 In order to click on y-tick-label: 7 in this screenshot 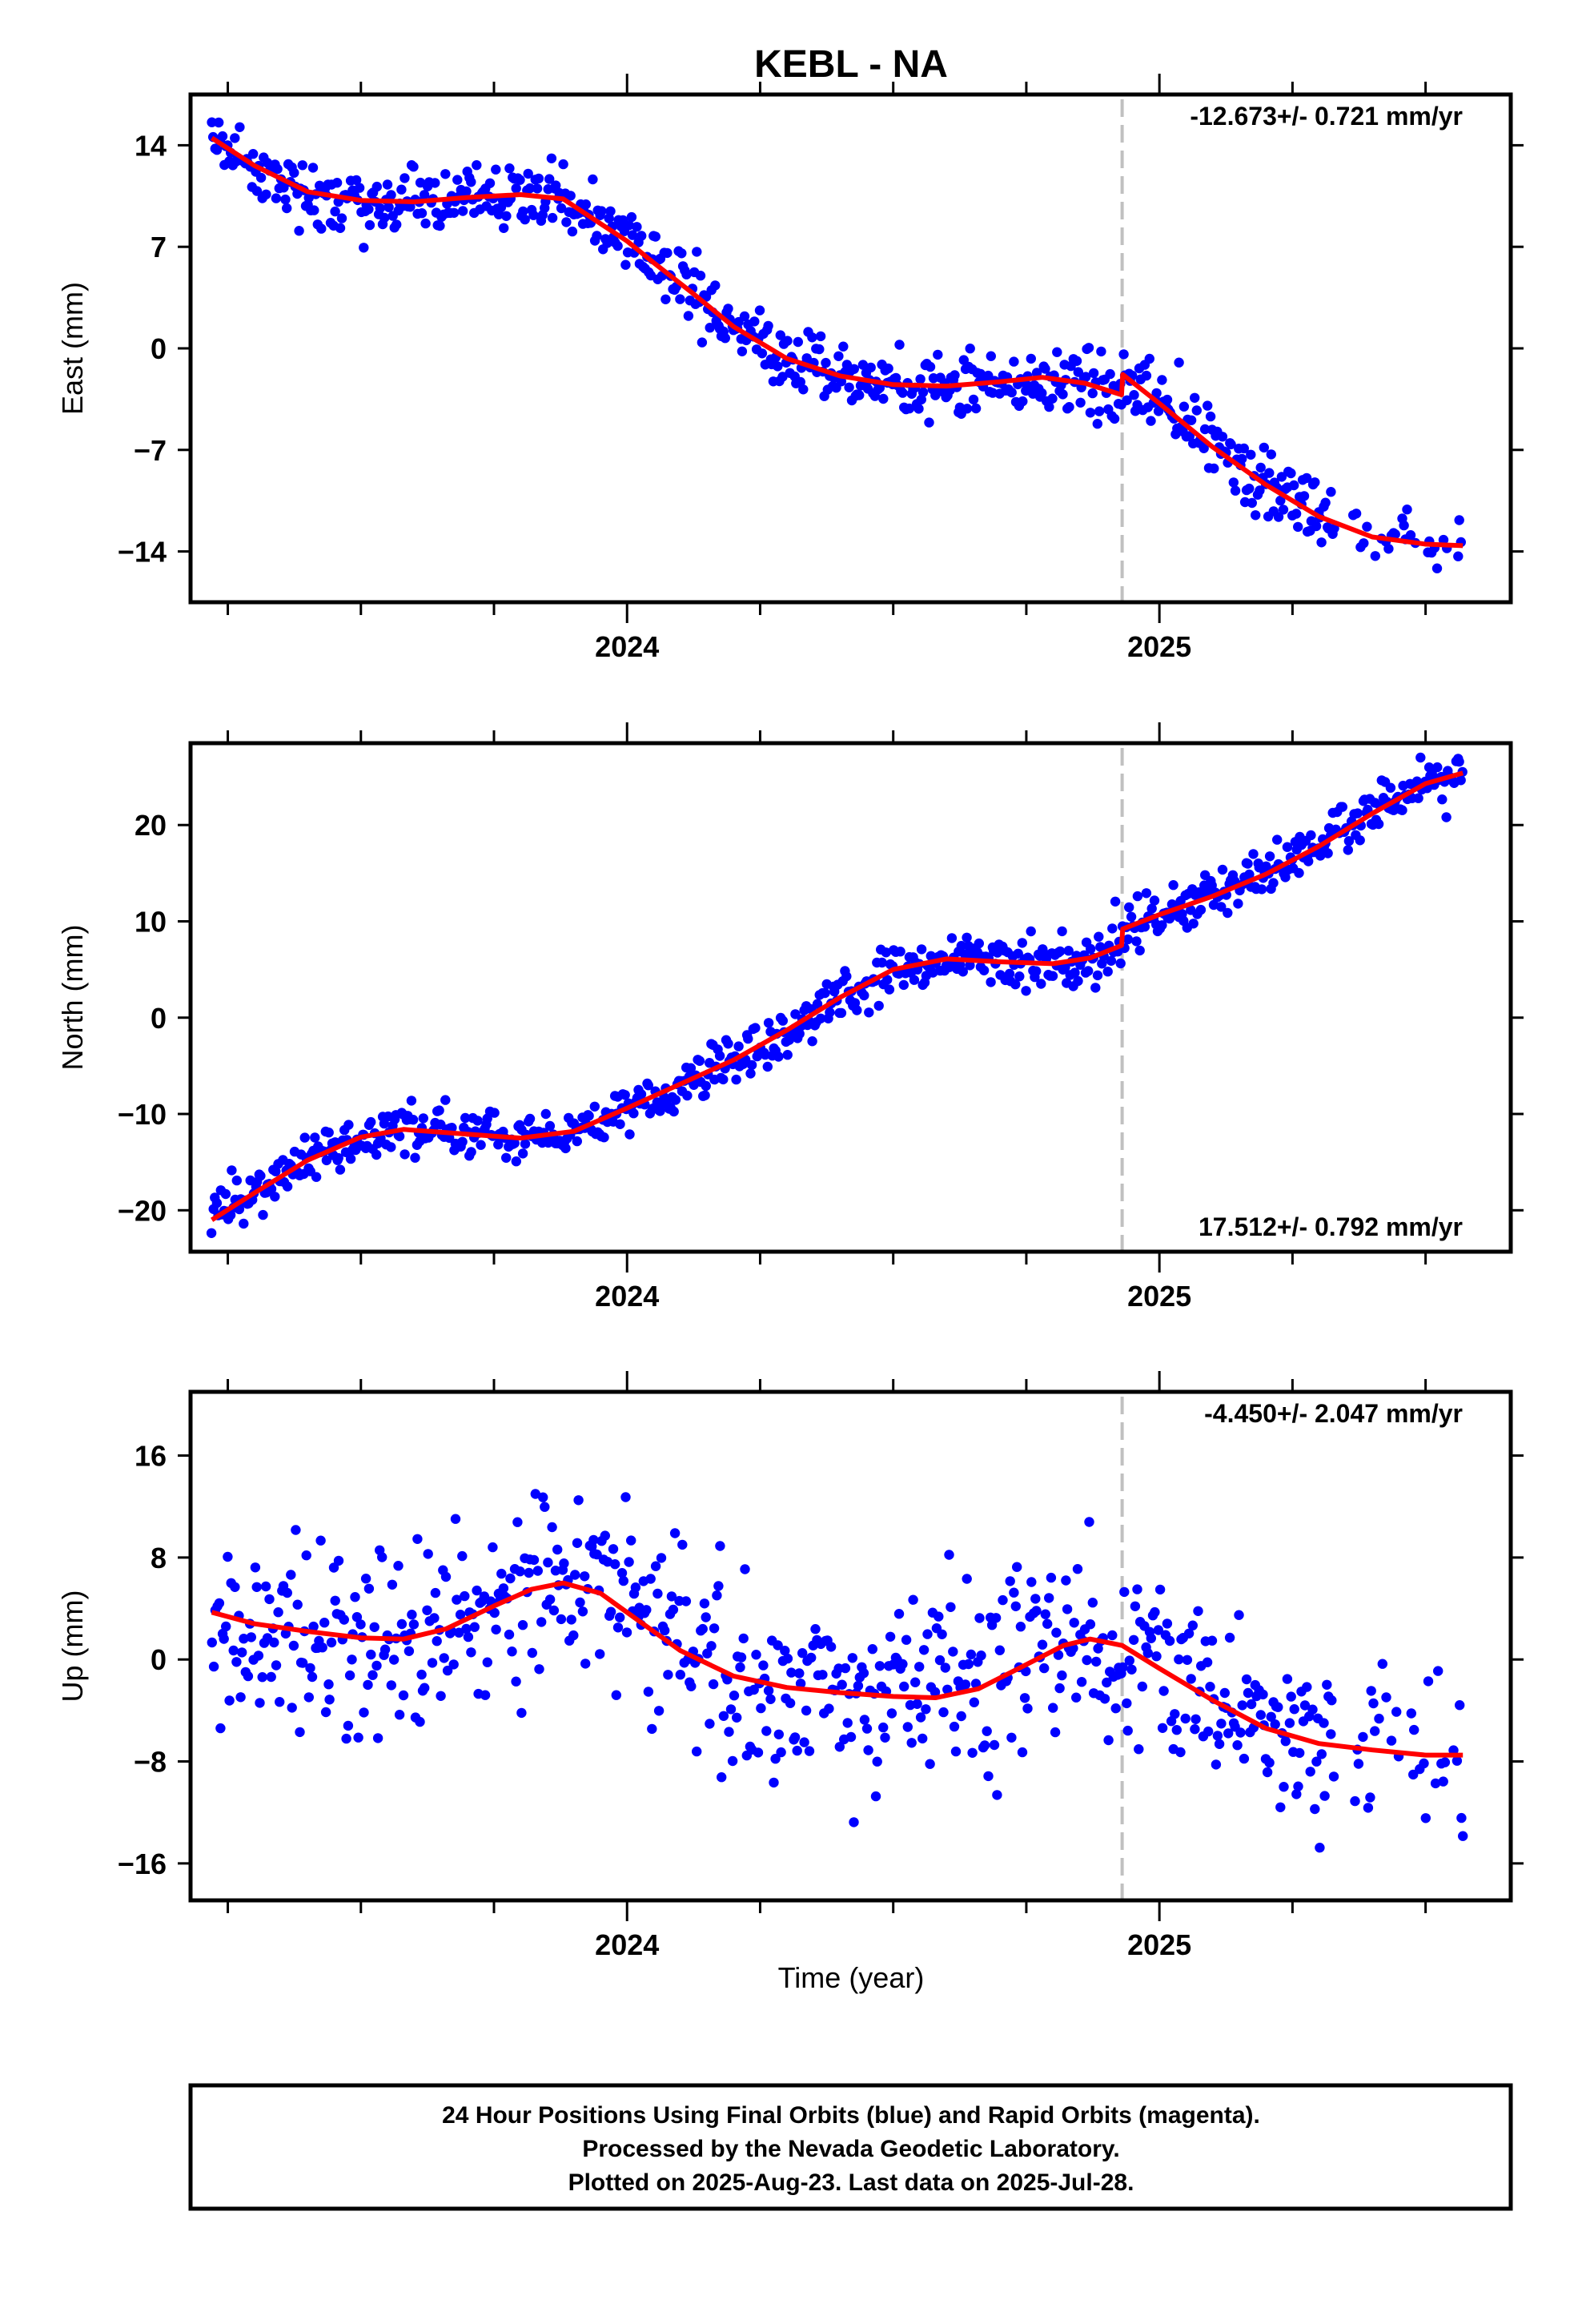, I will do `click(159, 247)`.